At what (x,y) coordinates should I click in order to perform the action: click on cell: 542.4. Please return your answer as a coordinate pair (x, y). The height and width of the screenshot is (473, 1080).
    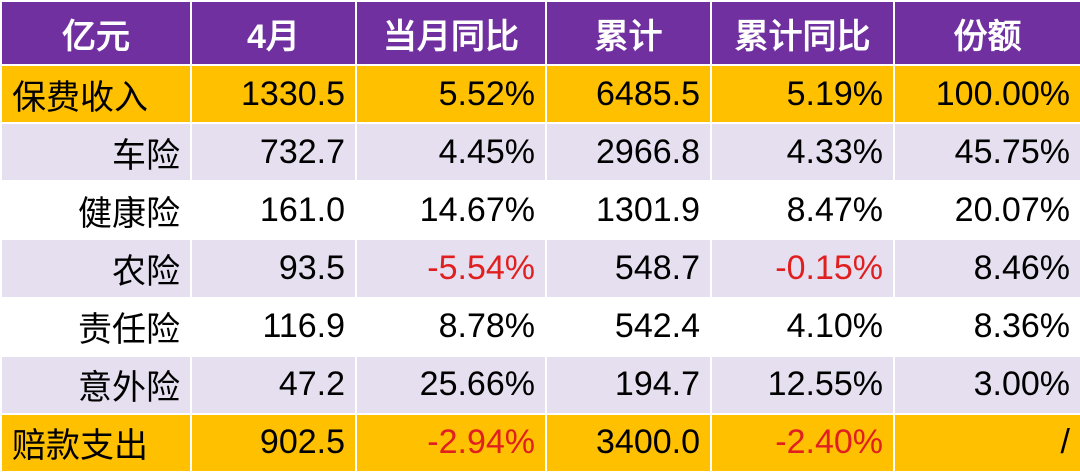
    Looking at the image, I should click on (628, 326).